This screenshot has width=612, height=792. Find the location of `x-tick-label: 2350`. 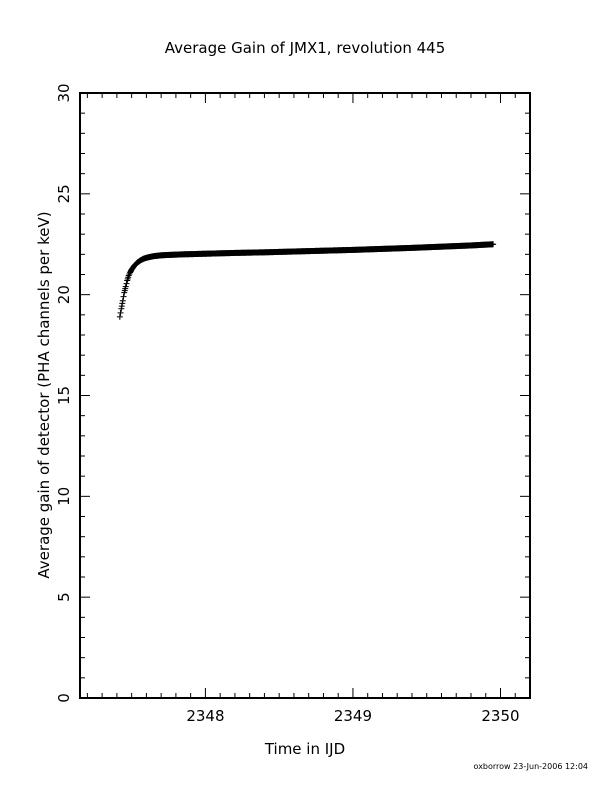

x-tick-label: 2350 is located at coordinates (500, 716).